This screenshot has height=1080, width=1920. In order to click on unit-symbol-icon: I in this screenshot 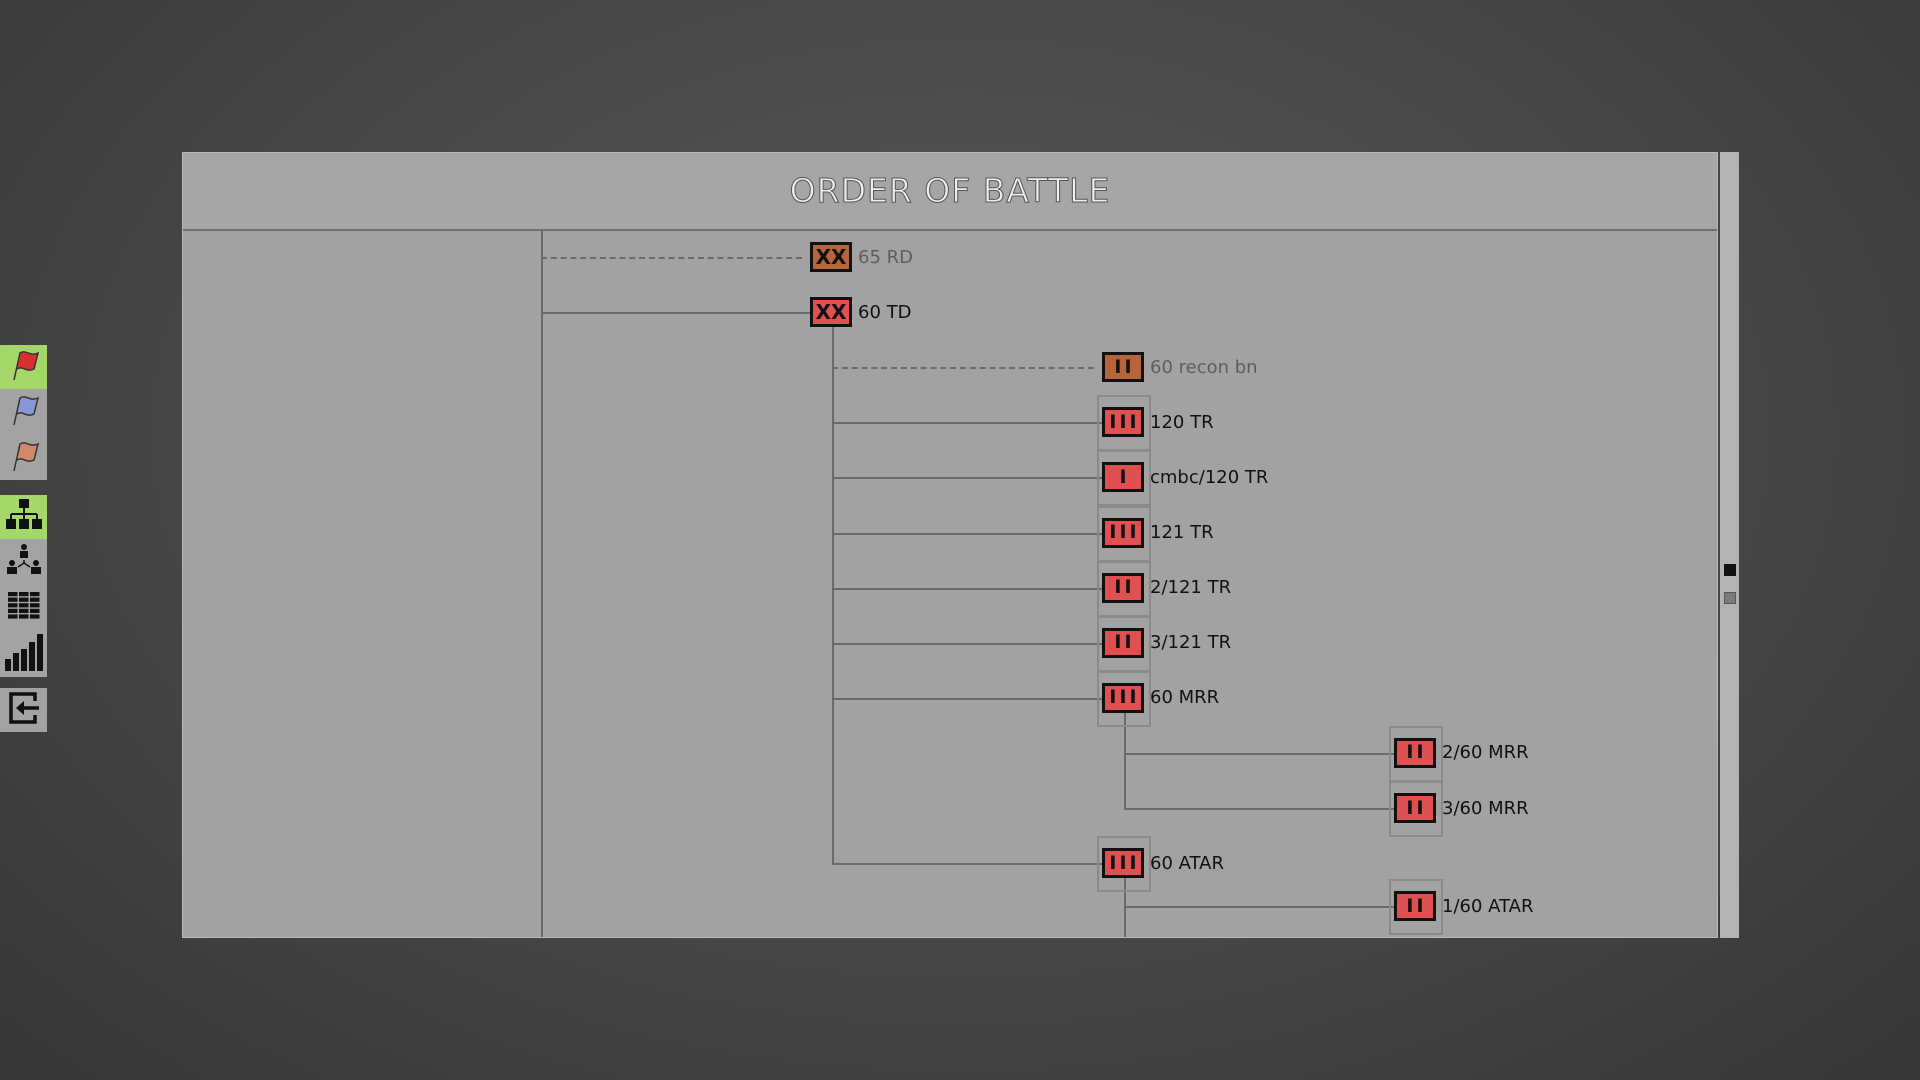, I will do `click(1123, 477)`.